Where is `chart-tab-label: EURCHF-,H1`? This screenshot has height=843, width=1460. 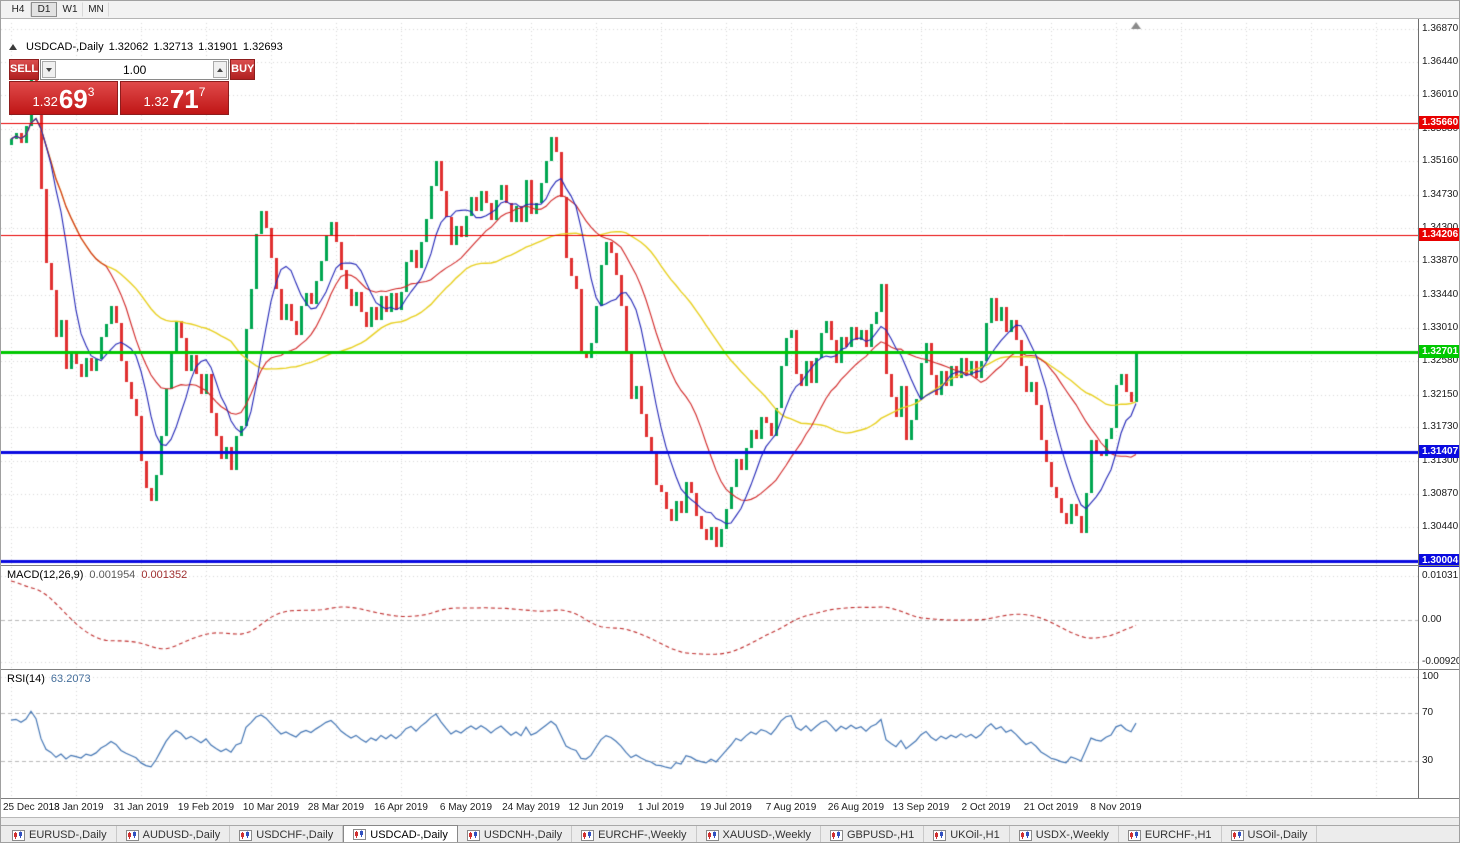
chart-tab-label: EURCHF-,H1 is located at coordinates (1178, 835).